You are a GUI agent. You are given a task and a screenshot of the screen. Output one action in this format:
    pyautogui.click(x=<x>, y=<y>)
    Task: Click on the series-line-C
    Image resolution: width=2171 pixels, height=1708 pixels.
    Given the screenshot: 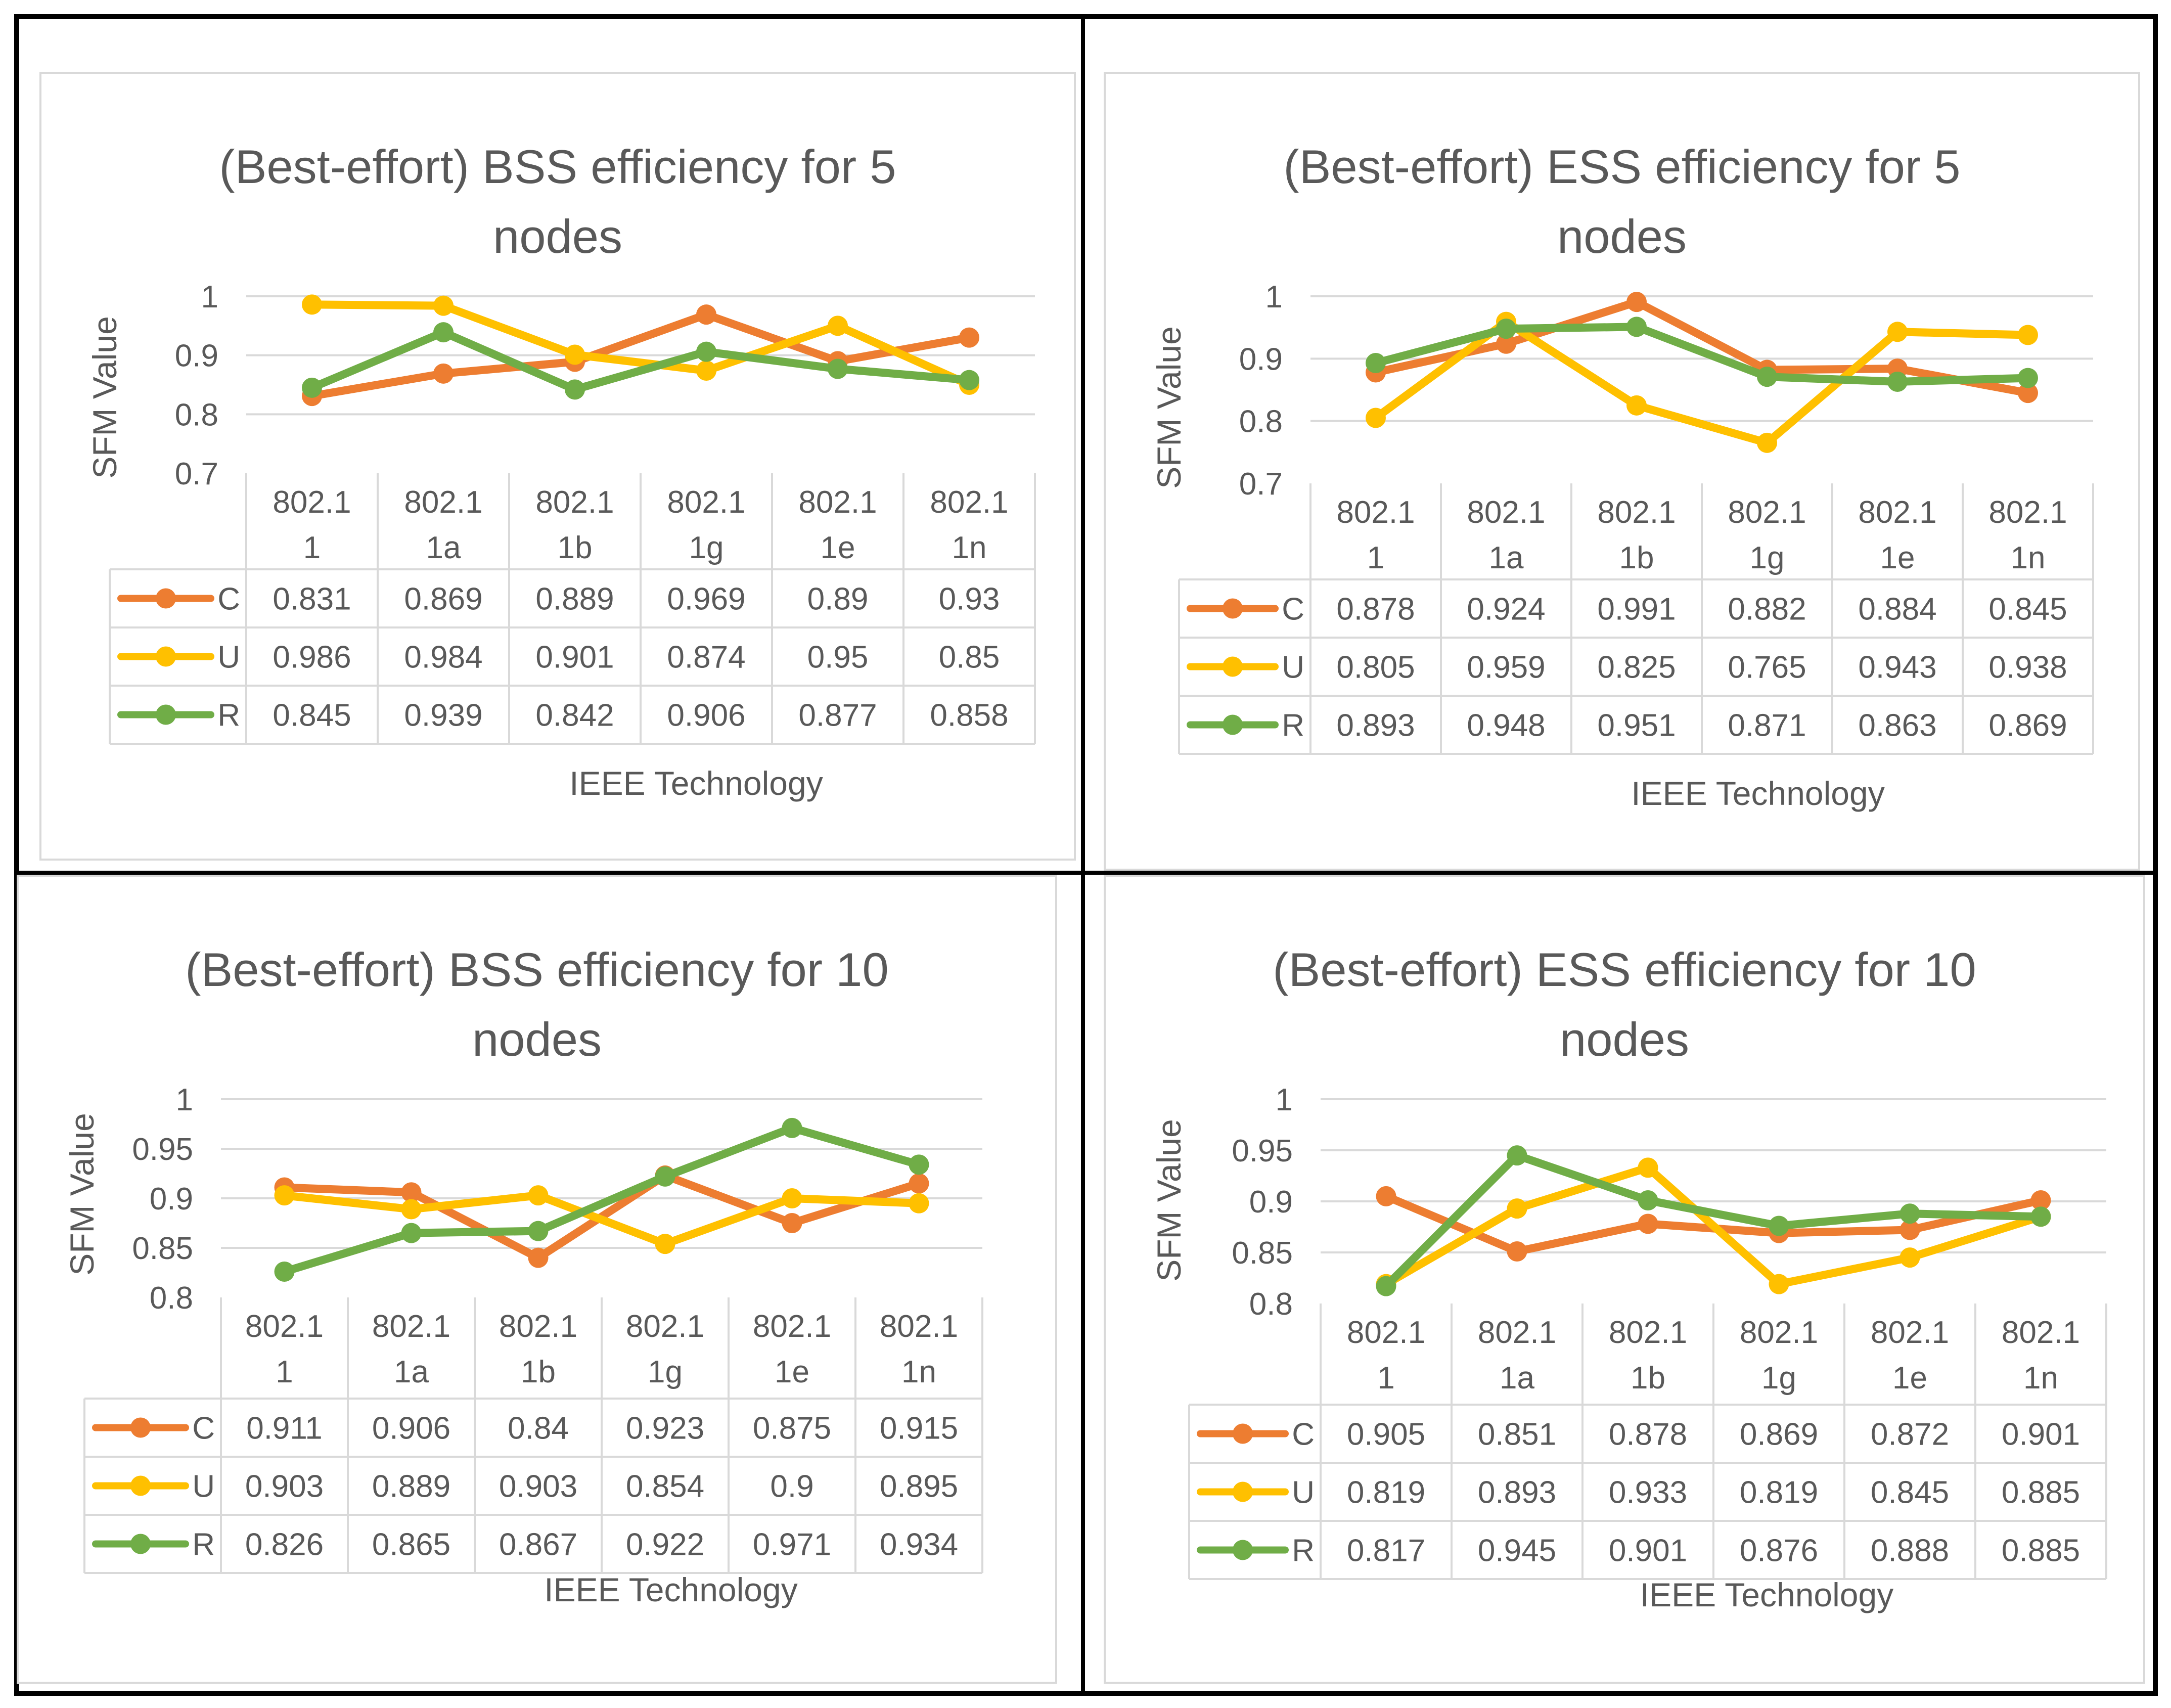 What is the action you would take?
    pyautogui.click(x=641, y=355)
    